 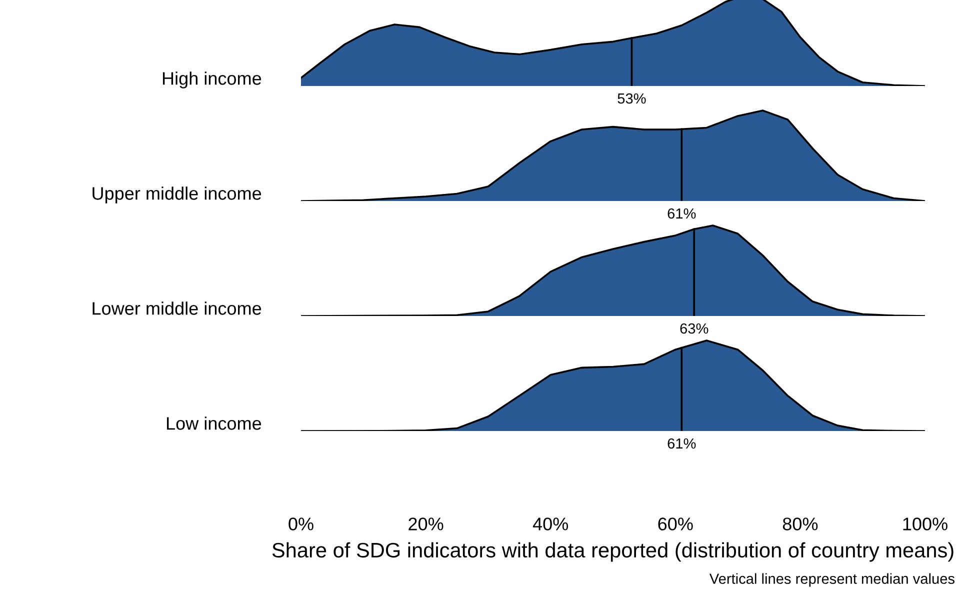 I want to click on ref-line-label: 63%, so click(x=694, y=328).